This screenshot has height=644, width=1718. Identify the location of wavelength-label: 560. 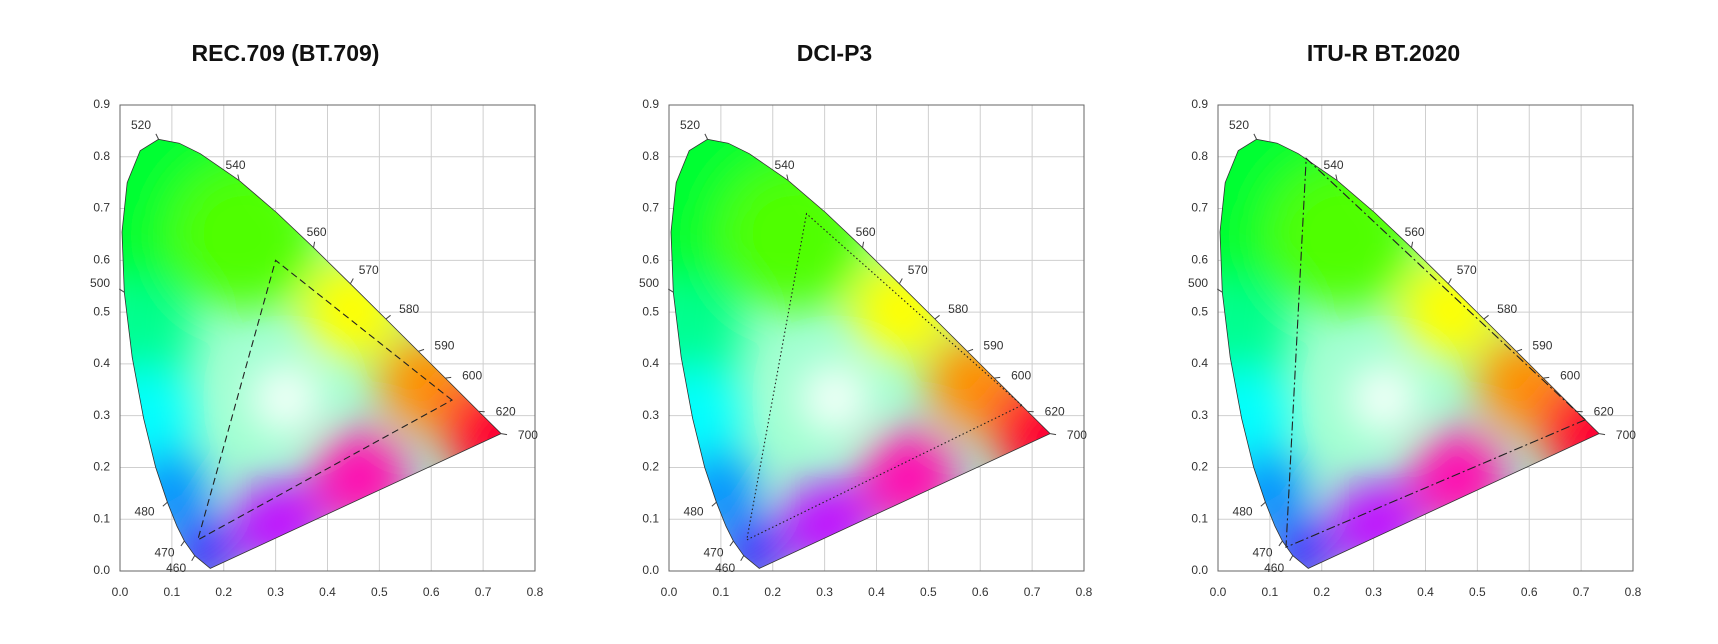
(1415, 232).